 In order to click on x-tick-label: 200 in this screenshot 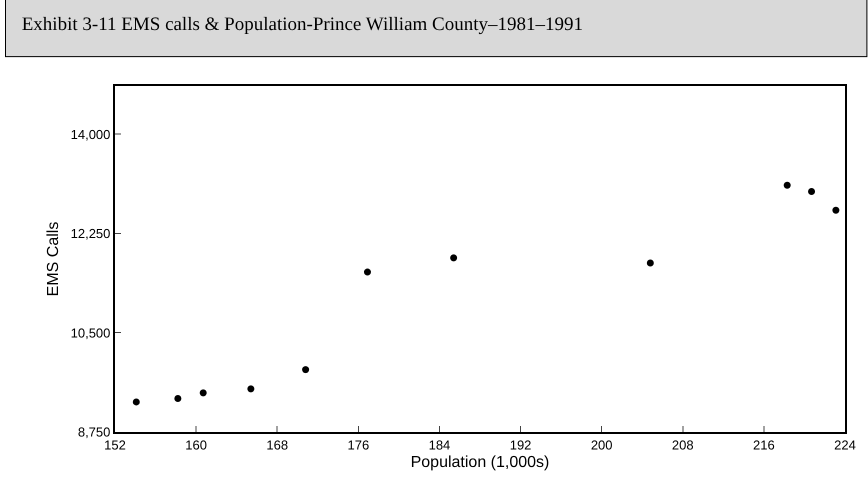, I will do `click(601, 445)`.